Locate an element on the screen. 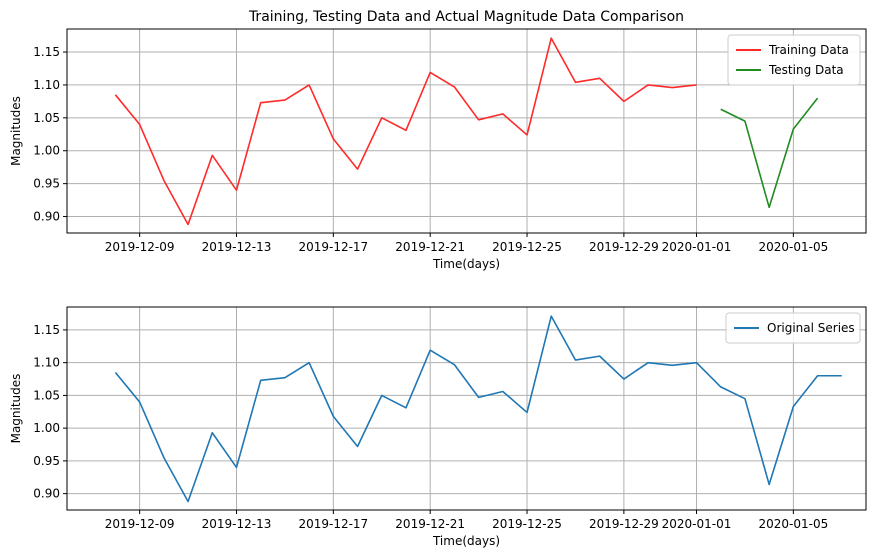 This screenshot has height=553, width=894. legend-label: Training Data is located at coordinates (808, 50).